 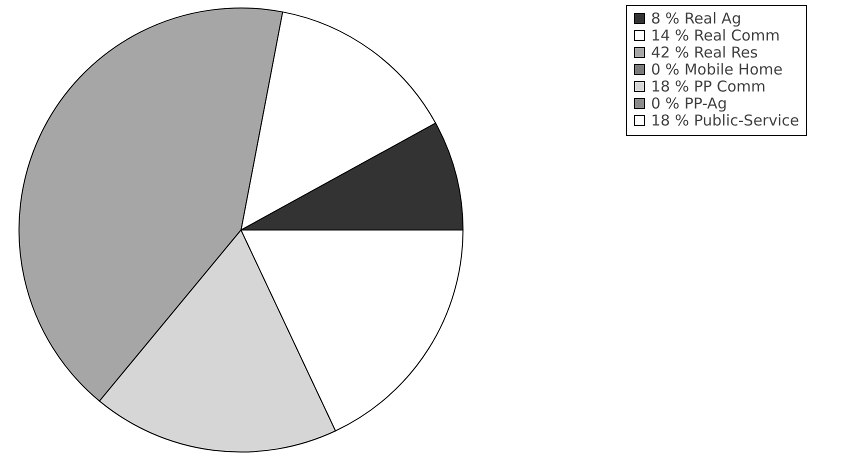 What do you see at coordinates (715, 35) in the screenshot?
I see `legend-label: 14 % Real Comm` at bounding box center [715, 35].